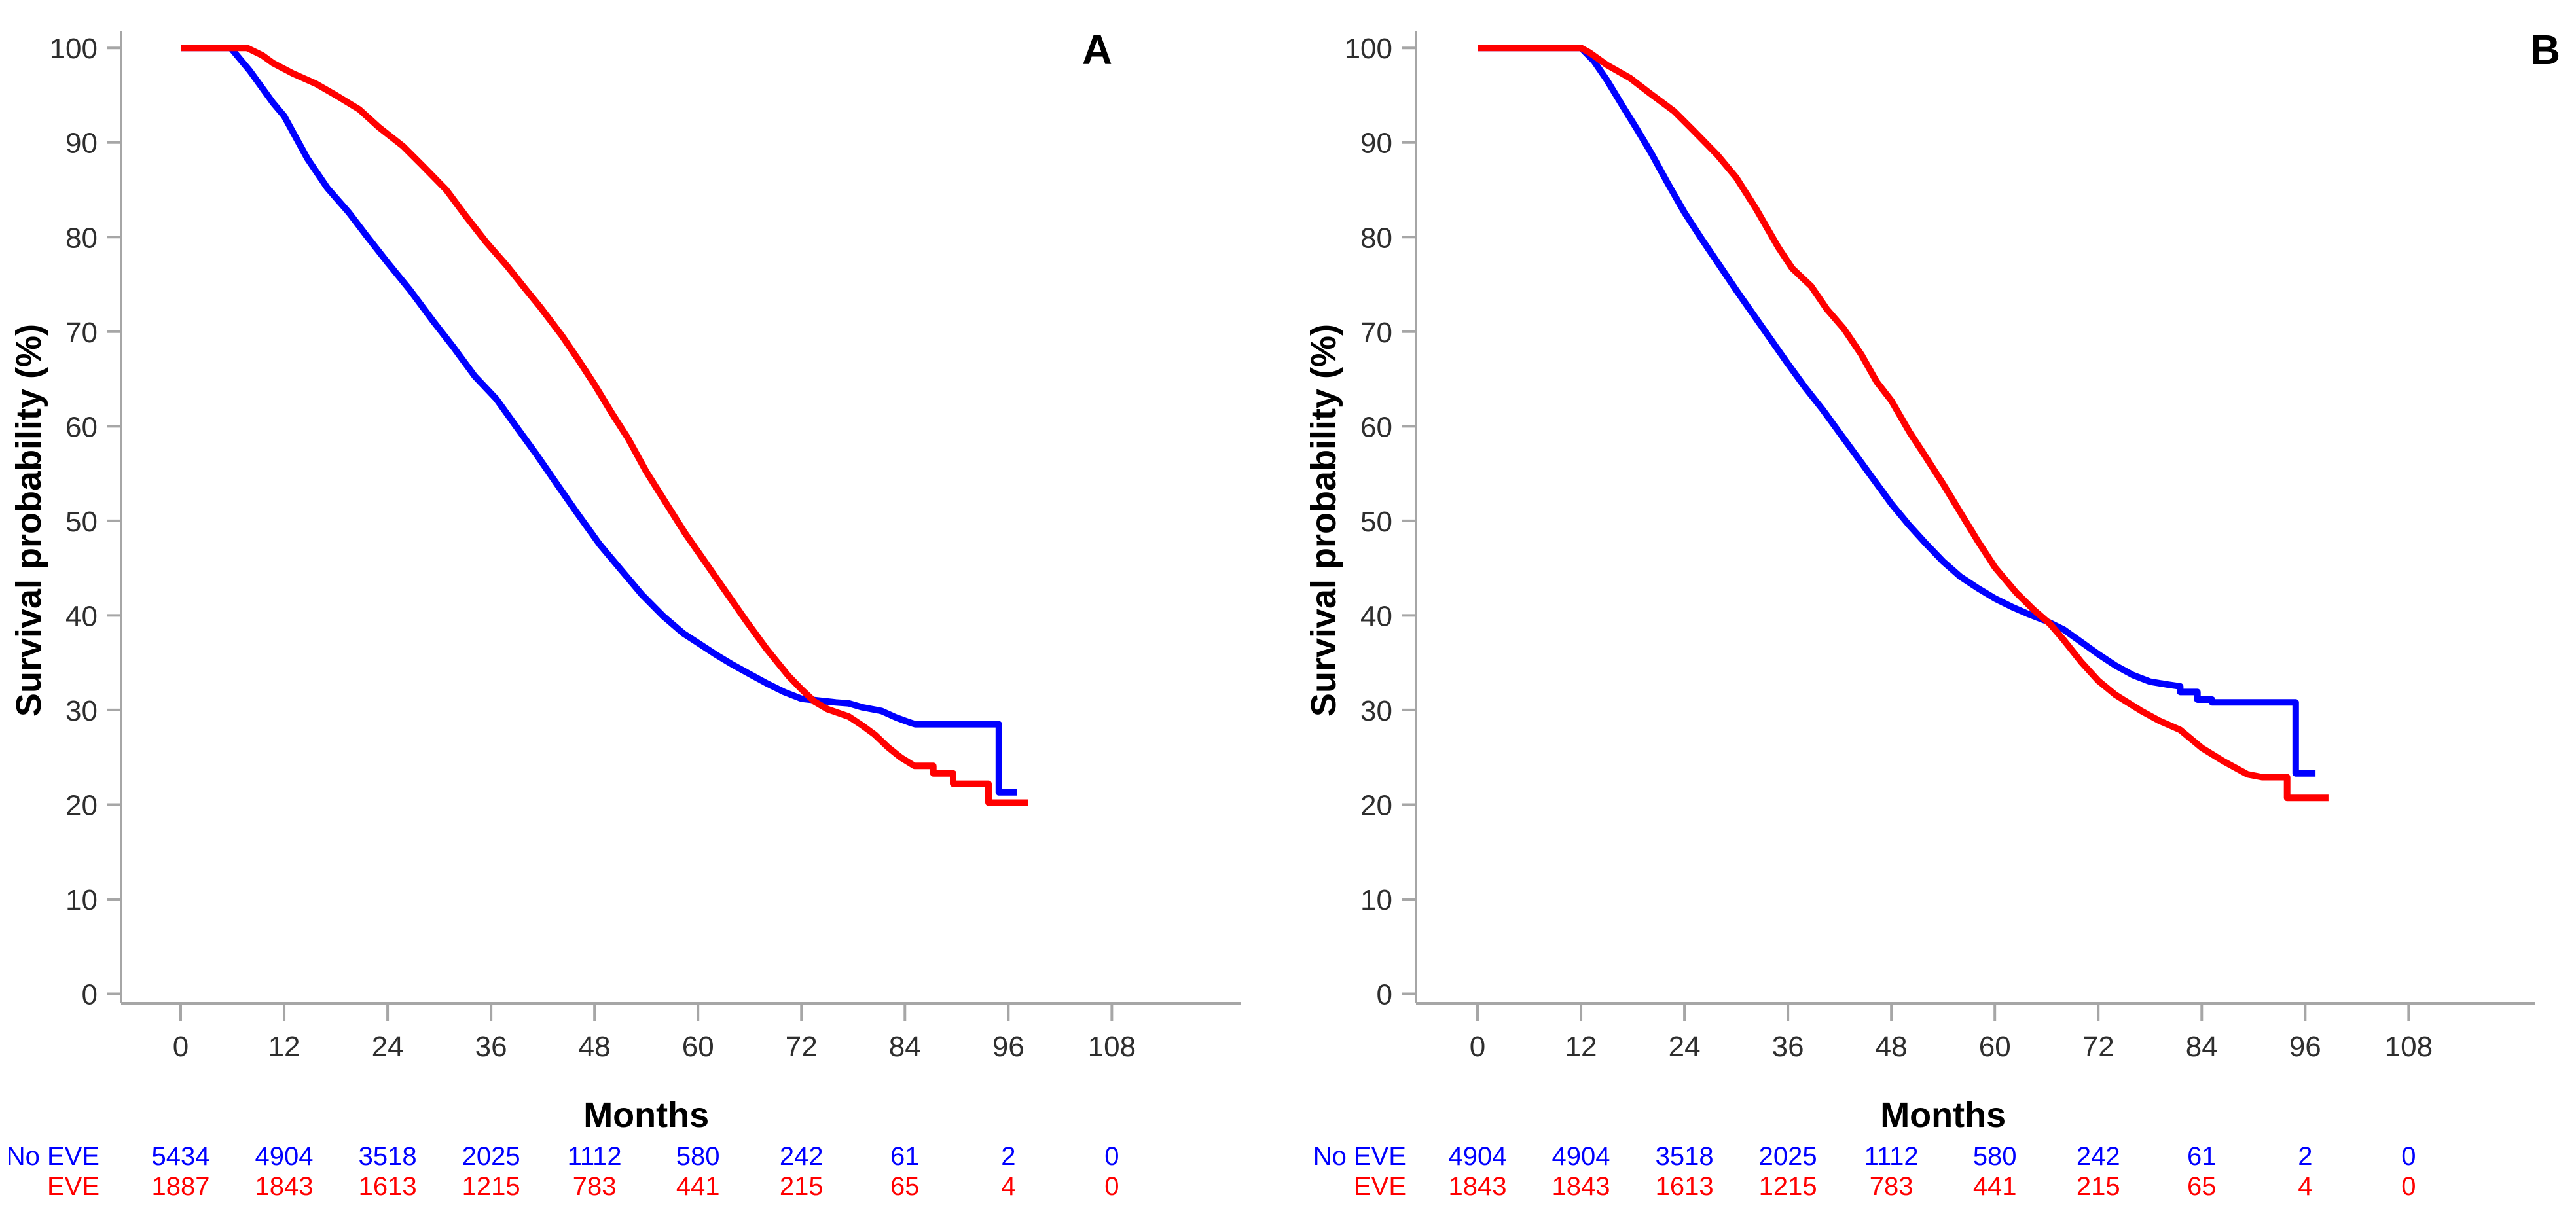 The height and width of the screenshot is (1214, 2576). Describe the element at coordinates (1097, 49) in the screenshot. I see `panel-letter-a: A` at that location.